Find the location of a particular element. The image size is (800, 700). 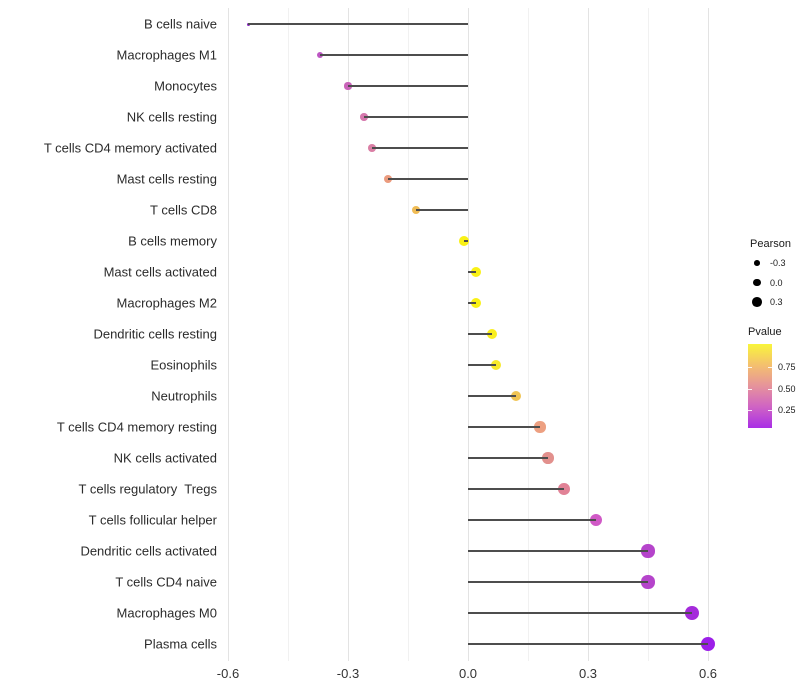

legend-size-key-label: -0.3 is located at coordinates (778, 263).